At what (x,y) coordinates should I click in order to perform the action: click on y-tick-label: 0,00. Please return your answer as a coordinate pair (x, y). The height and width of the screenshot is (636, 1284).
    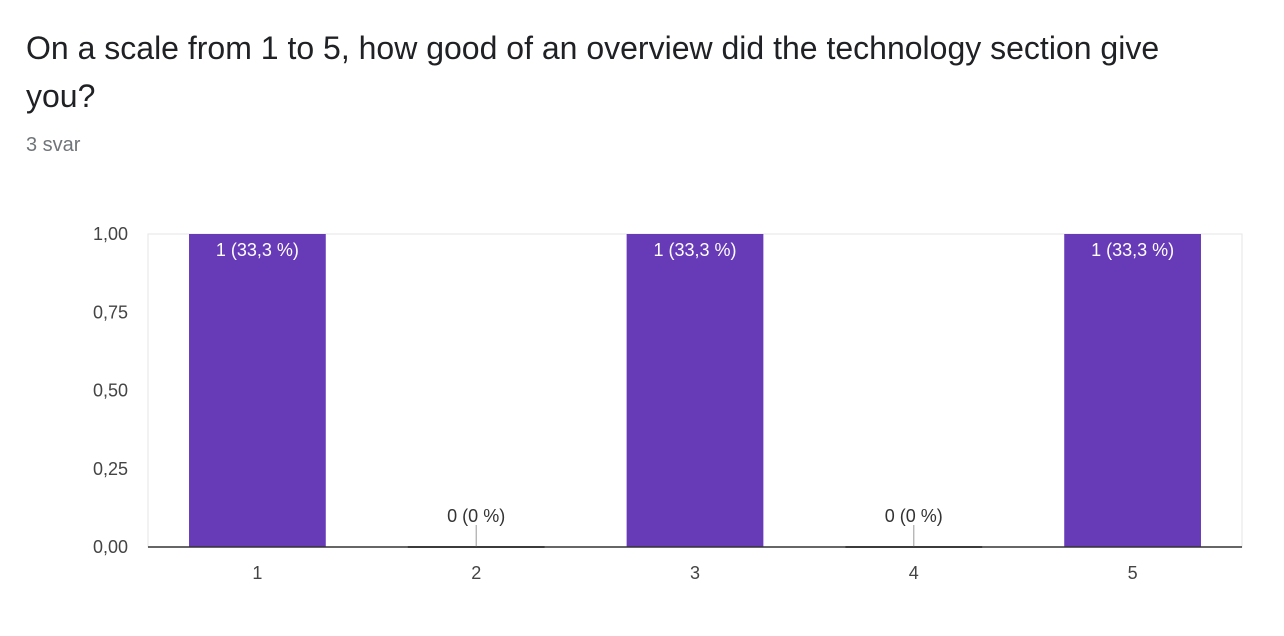
    Looking at the image, I should click on (110, 547).